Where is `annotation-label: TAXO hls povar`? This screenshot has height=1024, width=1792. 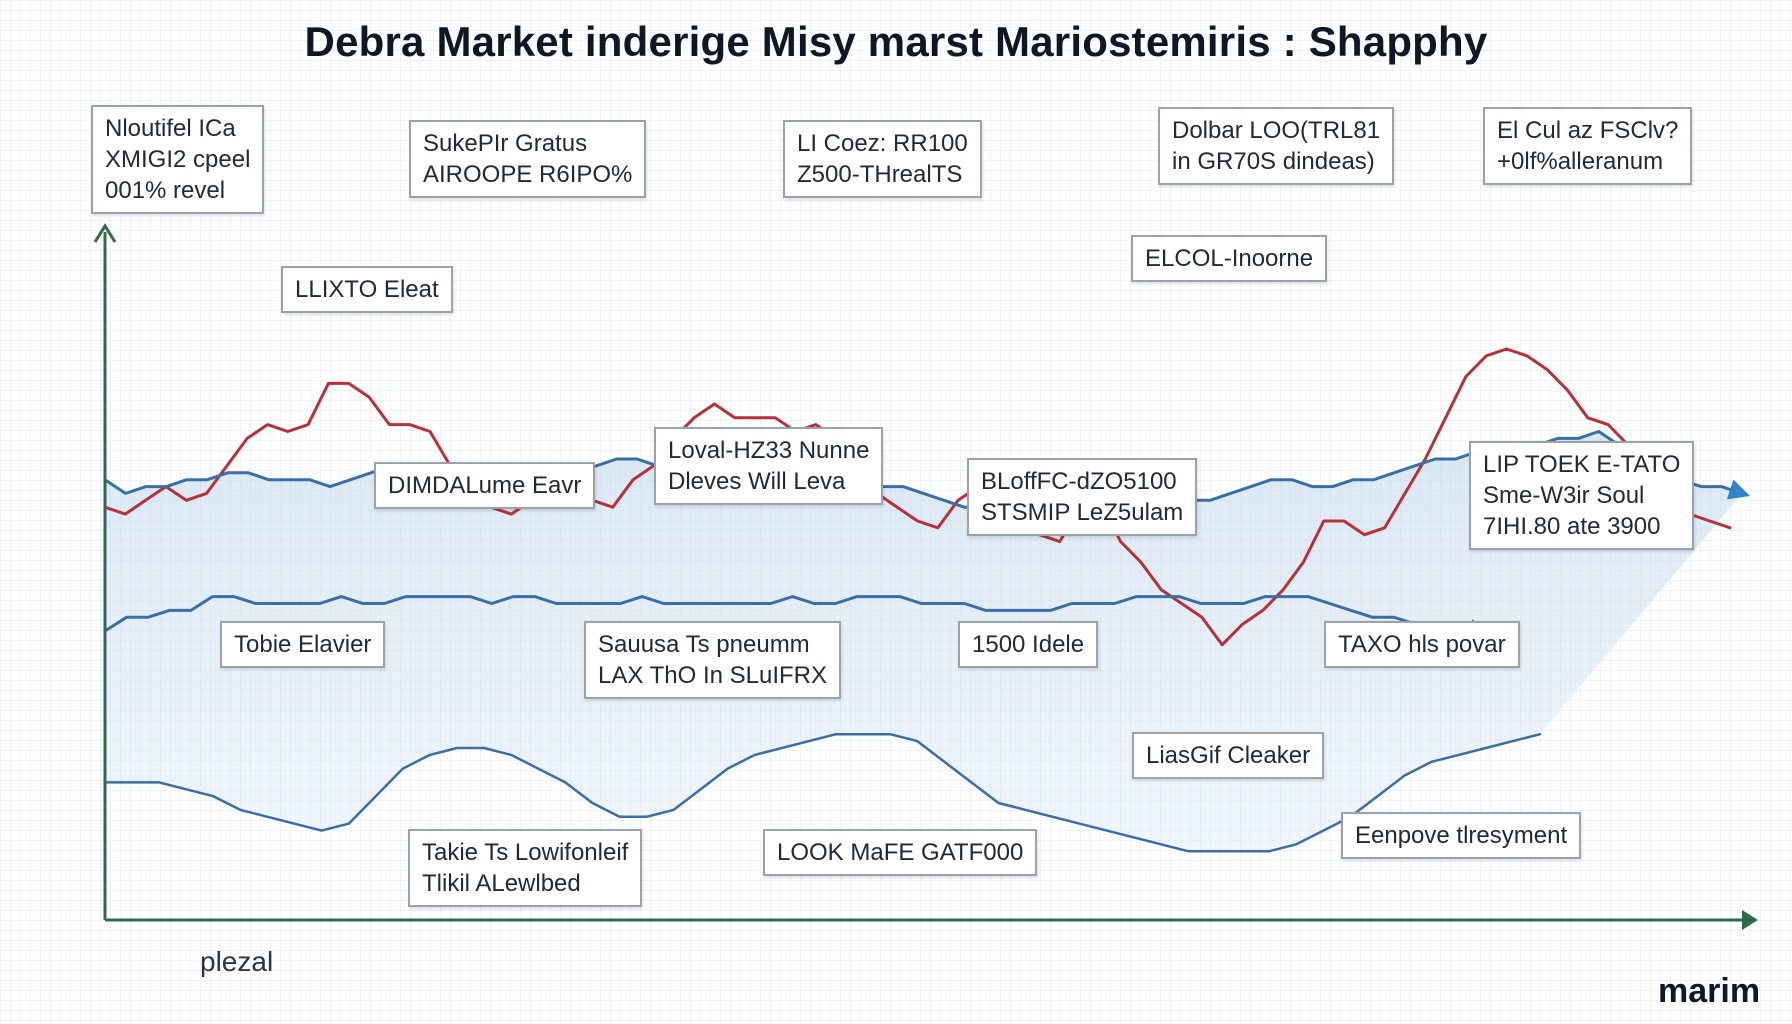 annotation-label: TAXO hls povar is located at coordinates (1422, 644).